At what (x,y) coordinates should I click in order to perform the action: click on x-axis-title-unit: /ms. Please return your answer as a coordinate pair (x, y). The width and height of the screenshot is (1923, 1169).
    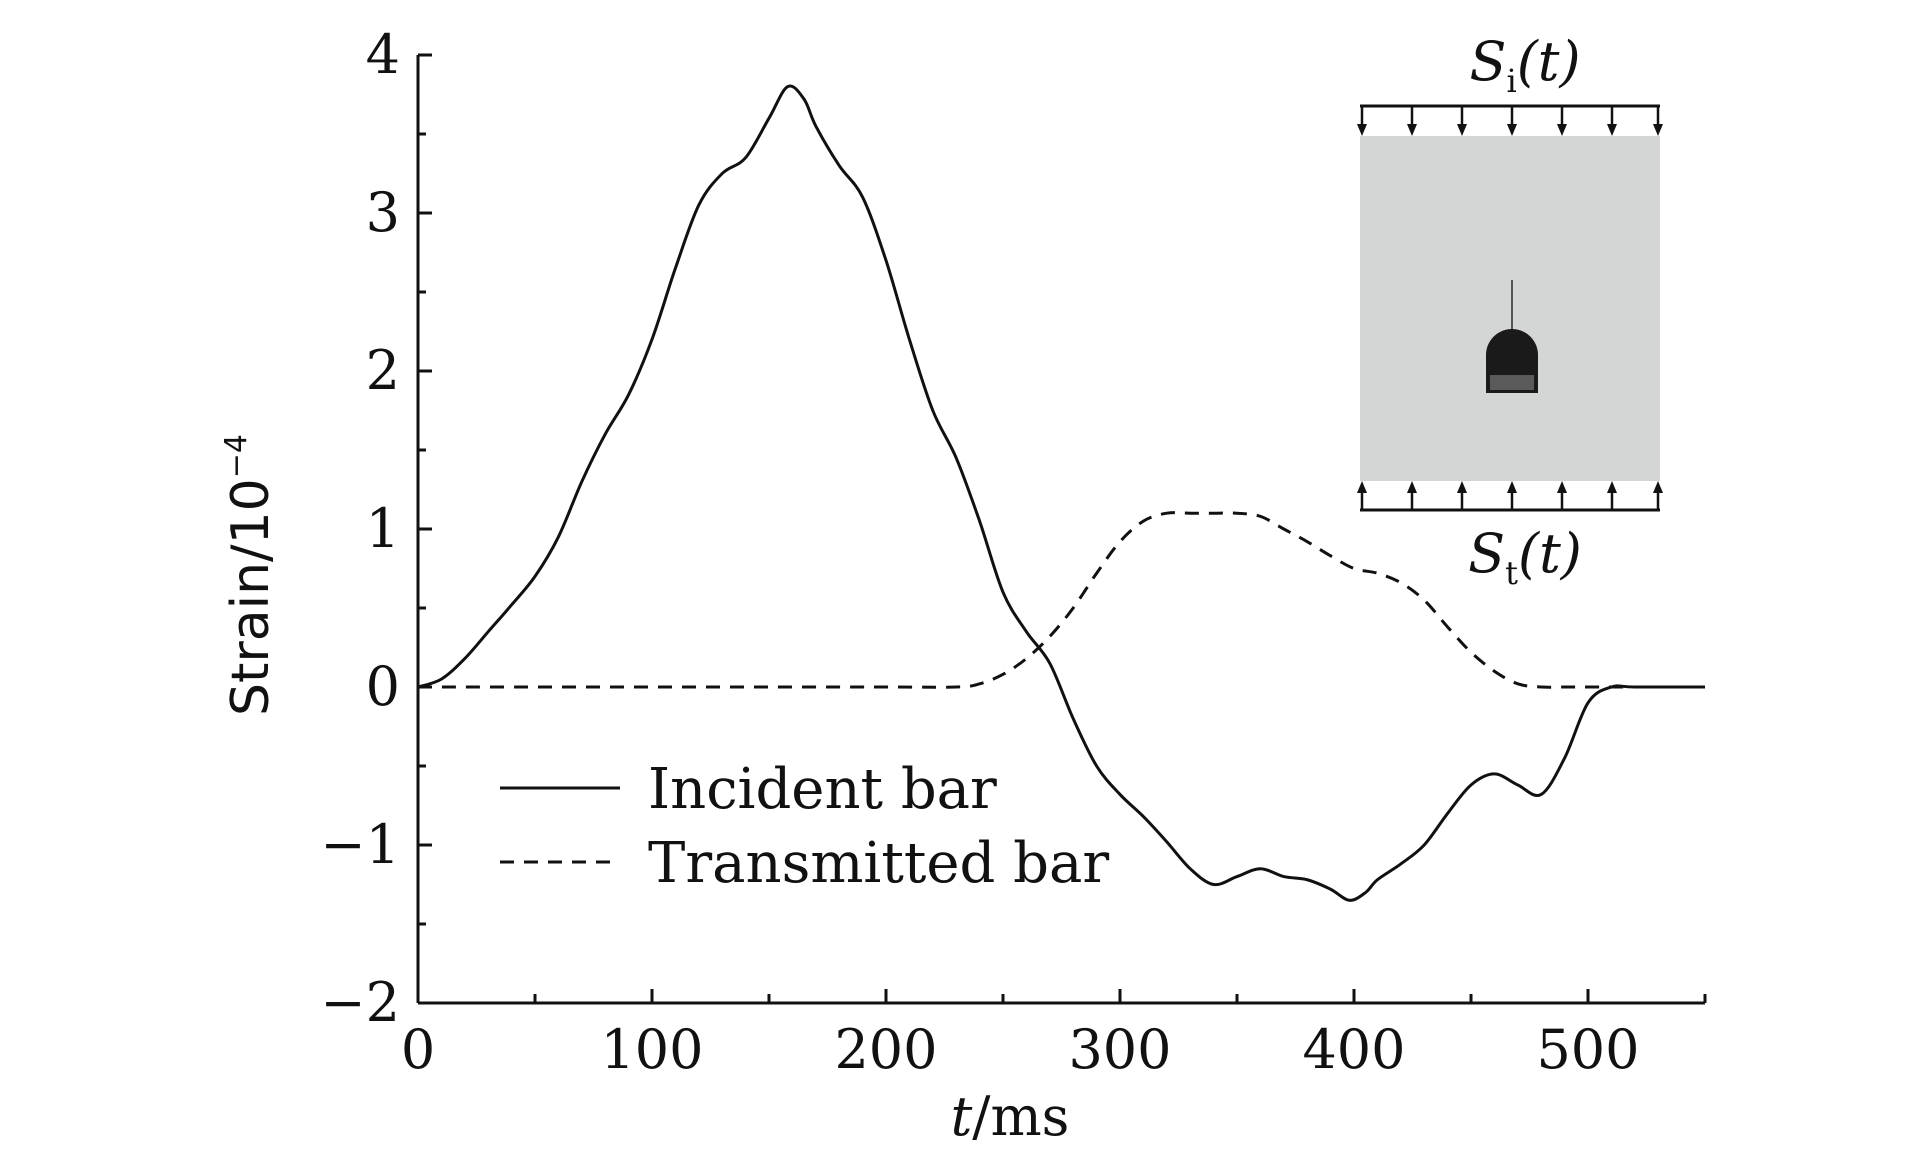
    Looking at the image, I should click on (1020, 1116).